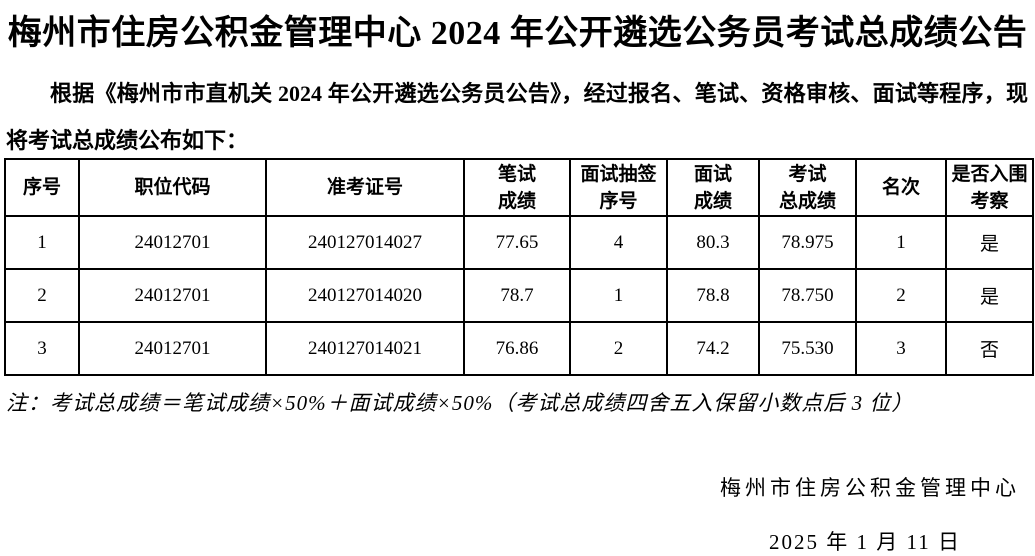 The height and width of the screenshot is (556, 1035). I want to click on page-title: 梅州市住房公积金管理中心 2024 年公开遴选公务员考试总成绩公告, so click(517, 33).